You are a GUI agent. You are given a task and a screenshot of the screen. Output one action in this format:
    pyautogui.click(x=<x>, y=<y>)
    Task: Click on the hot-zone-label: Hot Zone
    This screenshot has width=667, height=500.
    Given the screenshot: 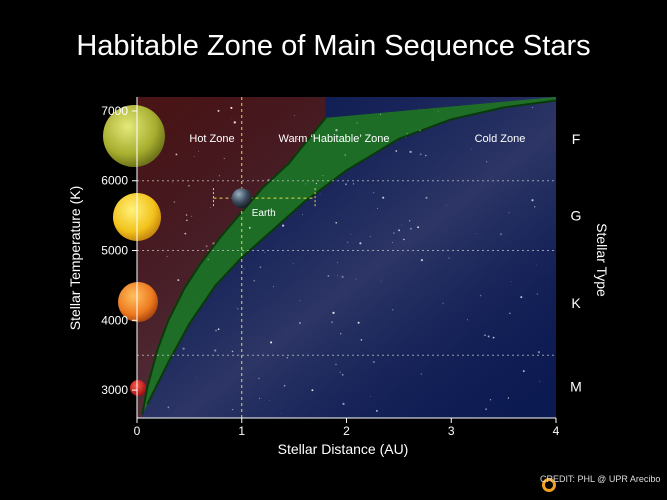 What is the action you would take?
    pyautogui.click(x=211, y=139)
    